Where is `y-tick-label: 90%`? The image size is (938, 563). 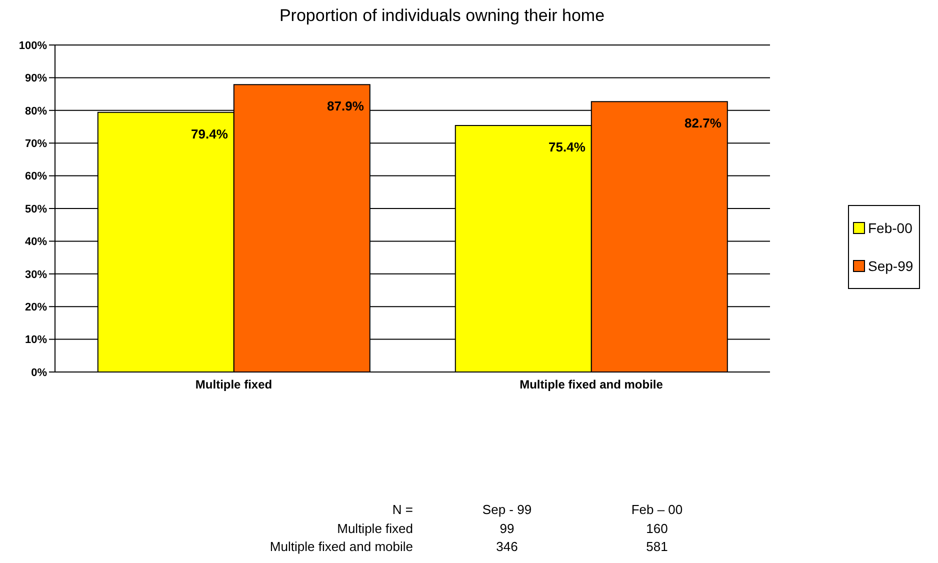
y-tick-label: 90% is located at coordinates (36, 78).